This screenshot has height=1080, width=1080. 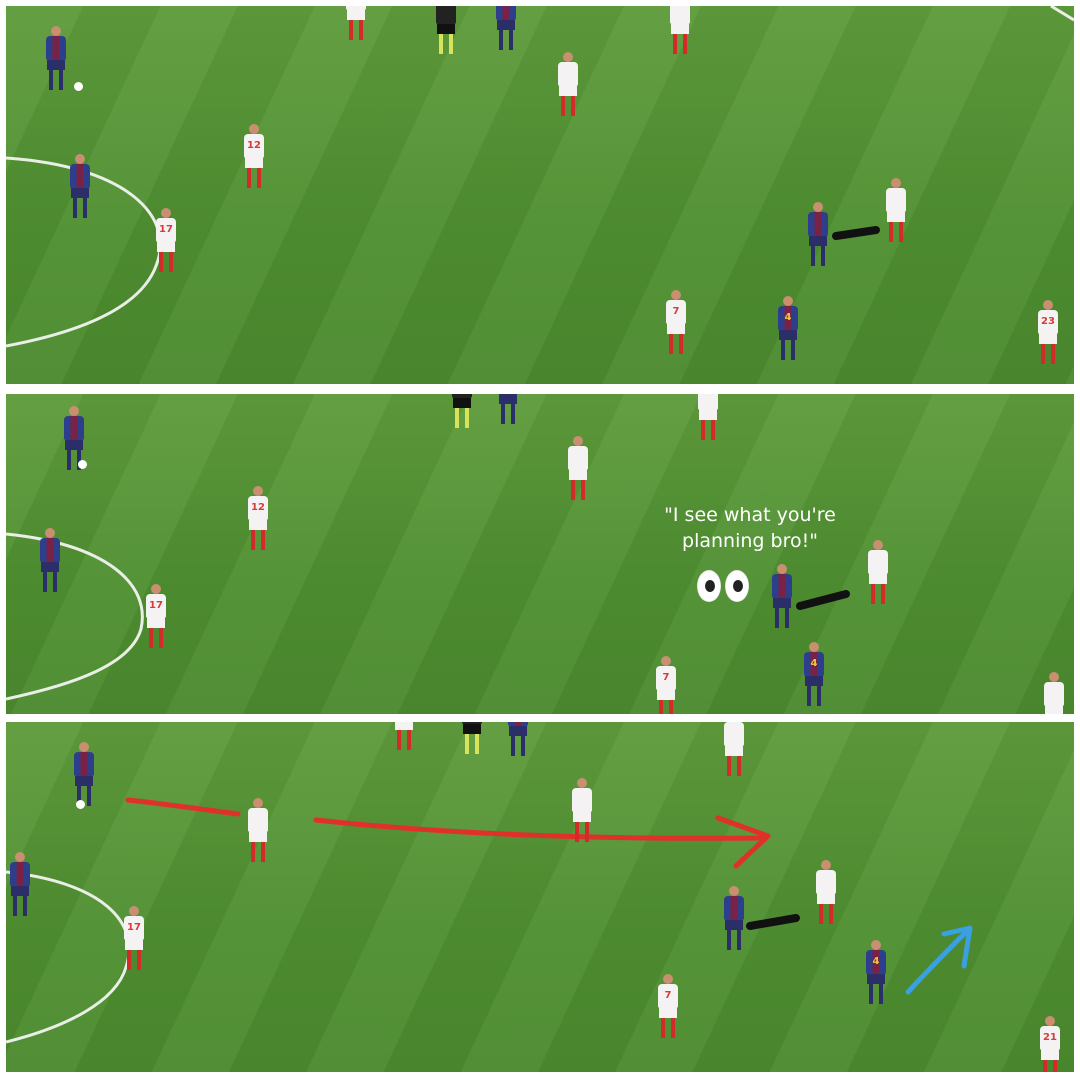 I want to click on caption-line-1: "I see what you're, so click(x=750, y=515).